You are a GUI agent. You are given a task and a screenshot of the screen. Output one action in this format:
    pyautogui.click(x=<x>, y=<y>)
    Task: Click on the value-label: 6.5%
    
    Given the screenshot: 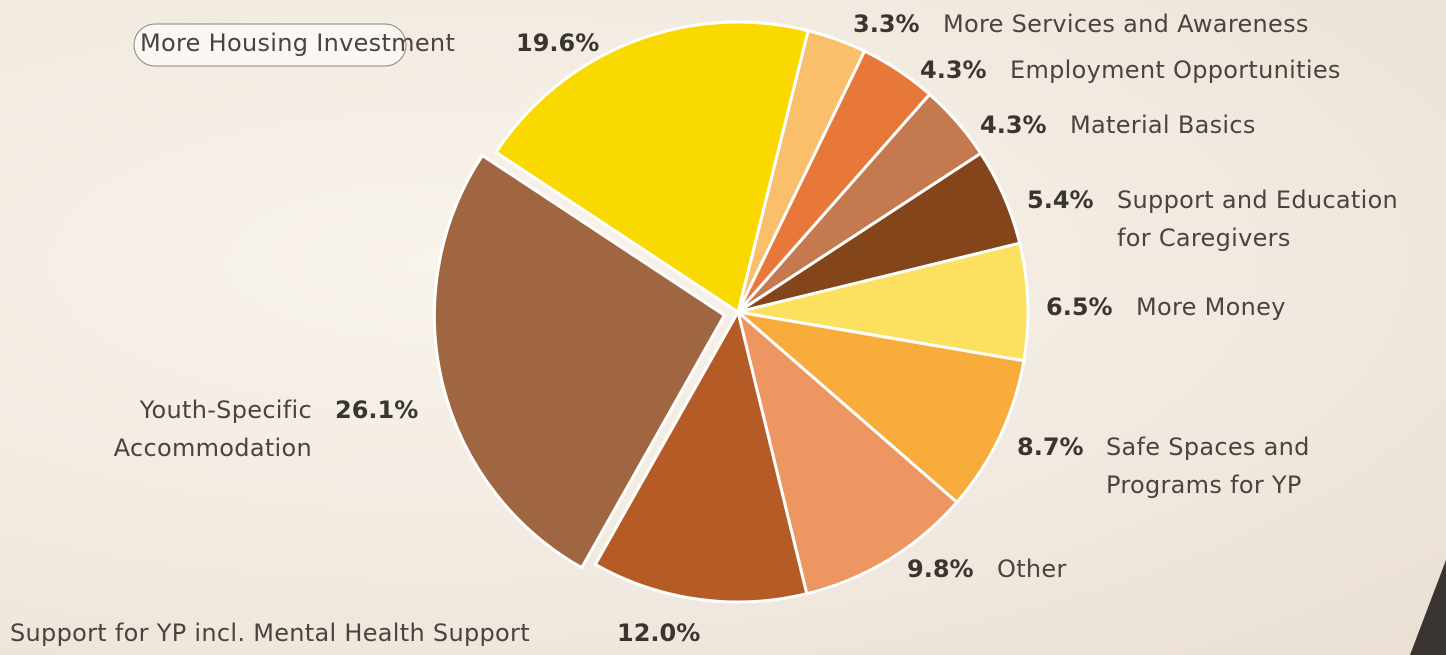 What is the action you would take?
    pyautogui.click(x=1079, y=307)
    